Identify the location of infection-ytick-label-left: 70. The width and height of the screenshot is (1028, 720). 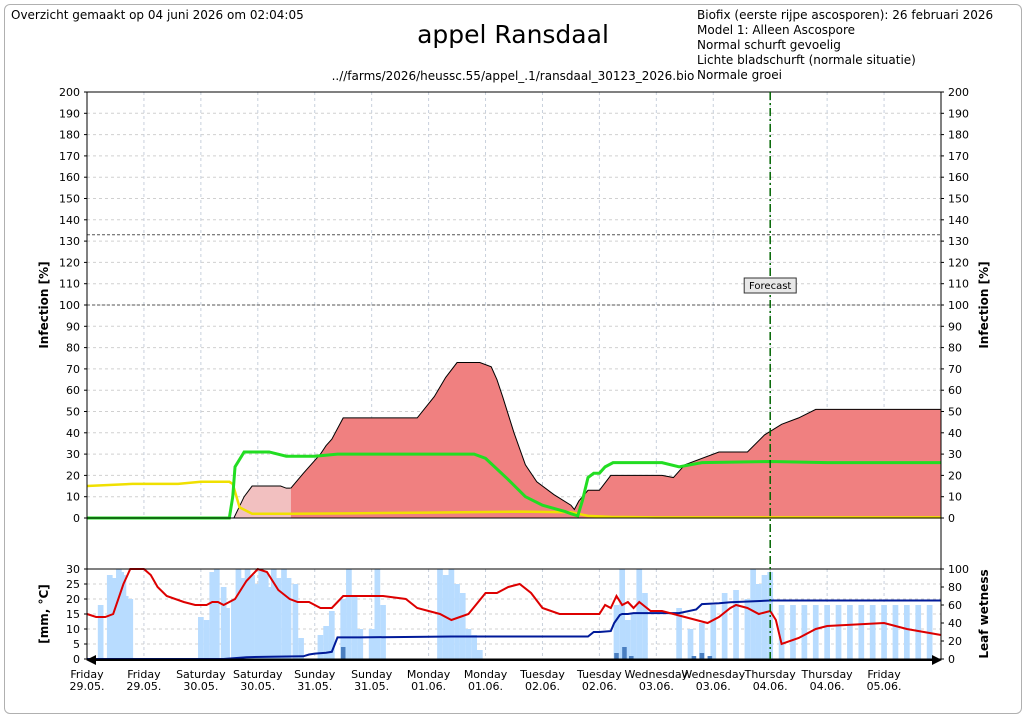
(73, 369).